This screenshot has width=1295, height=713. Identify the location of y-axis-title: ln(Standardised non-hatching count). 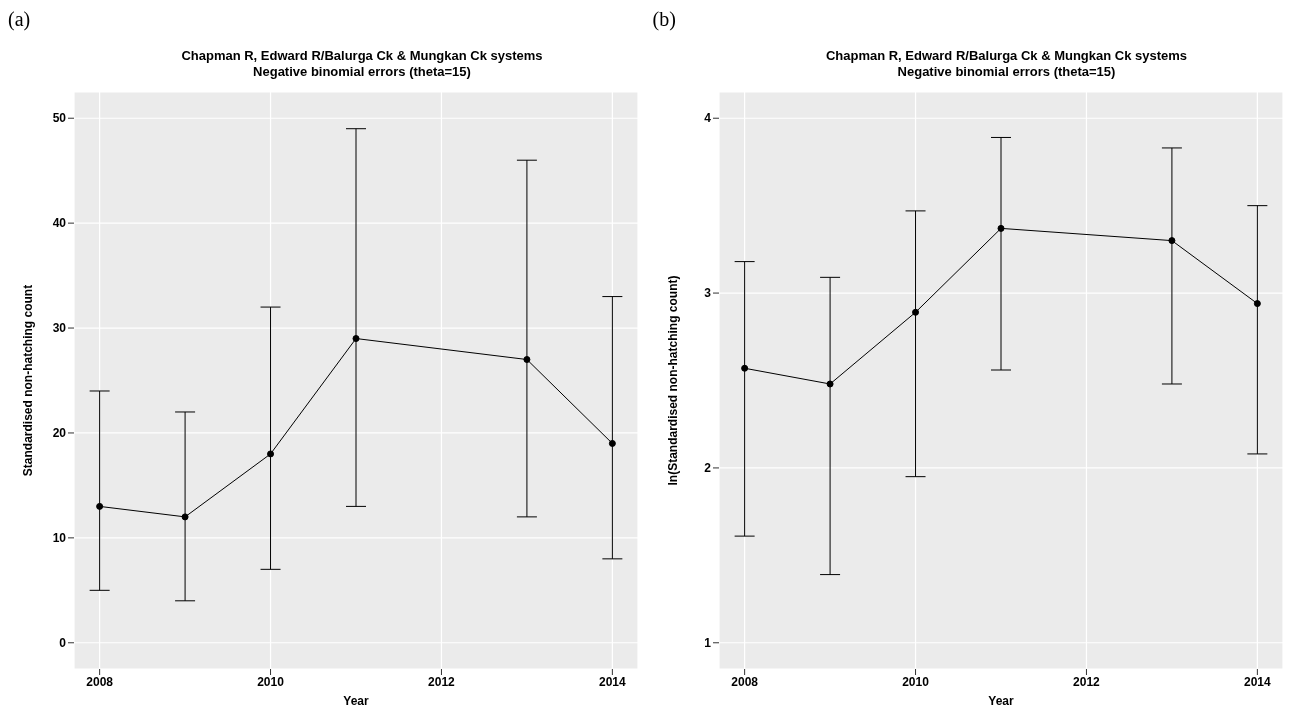
(672, 380).